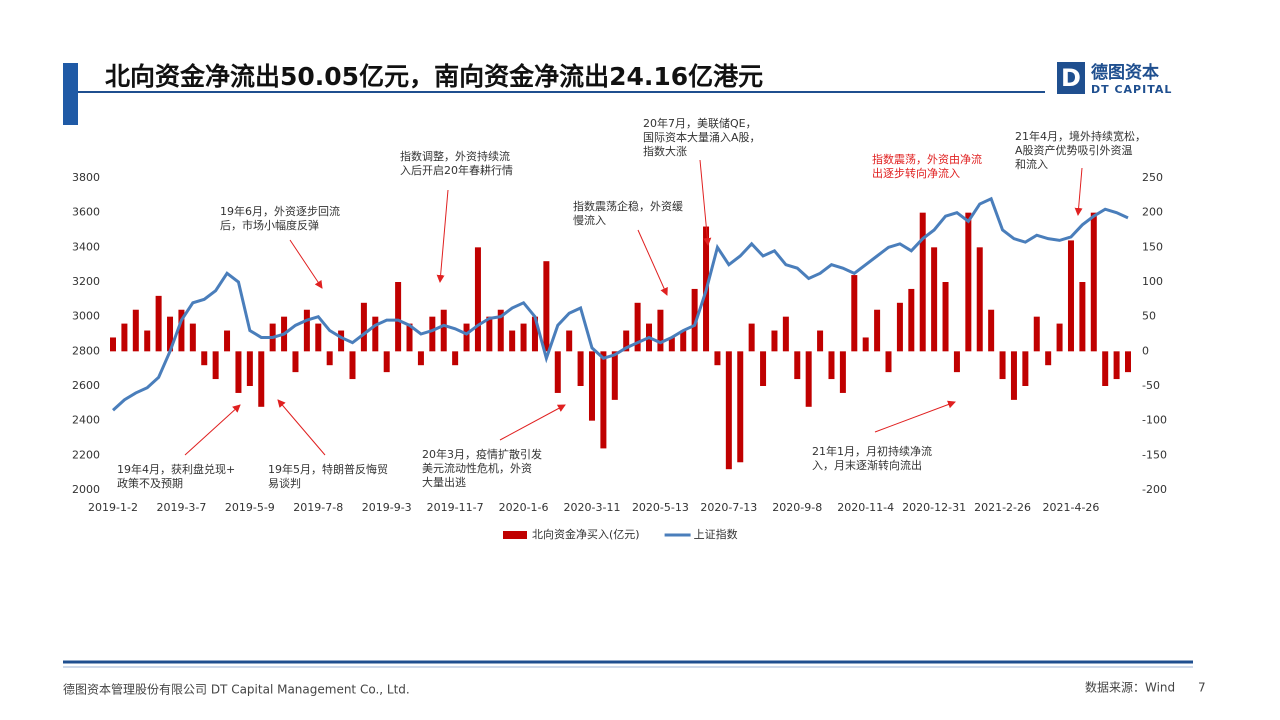 Image resolution: width=1280 pixels, height=720 pixels. I want to click on y2-tick-label: 250, so click(1152, 177).